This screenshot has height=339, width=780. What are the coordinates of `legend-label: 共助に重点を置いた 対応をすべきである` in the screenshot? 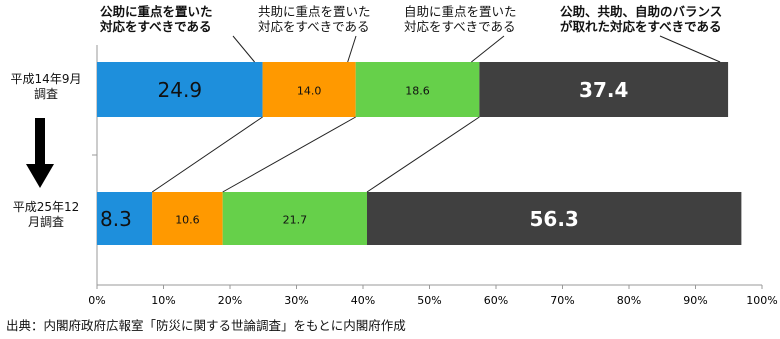 It's located at (314, 19).